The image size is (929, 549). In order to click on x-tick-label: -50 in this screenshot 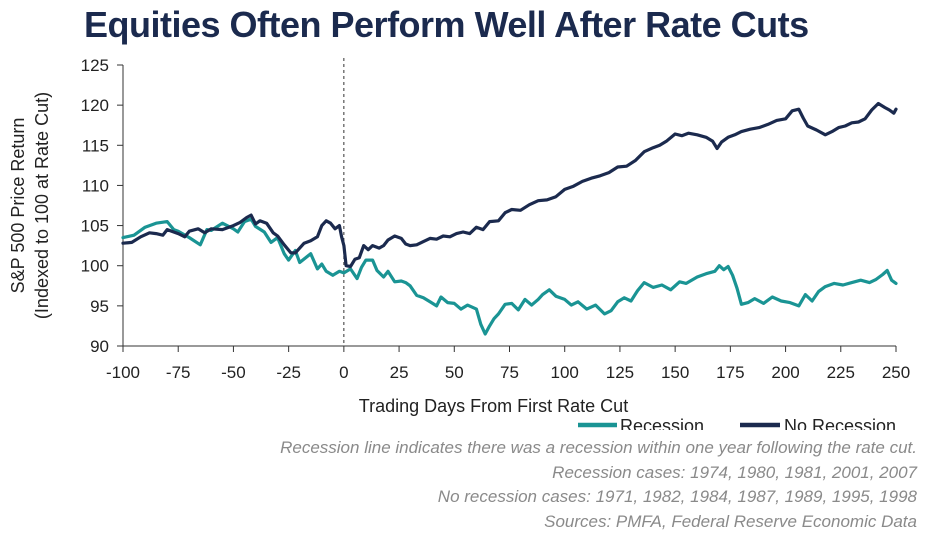, I will do `click(233, 372)`.